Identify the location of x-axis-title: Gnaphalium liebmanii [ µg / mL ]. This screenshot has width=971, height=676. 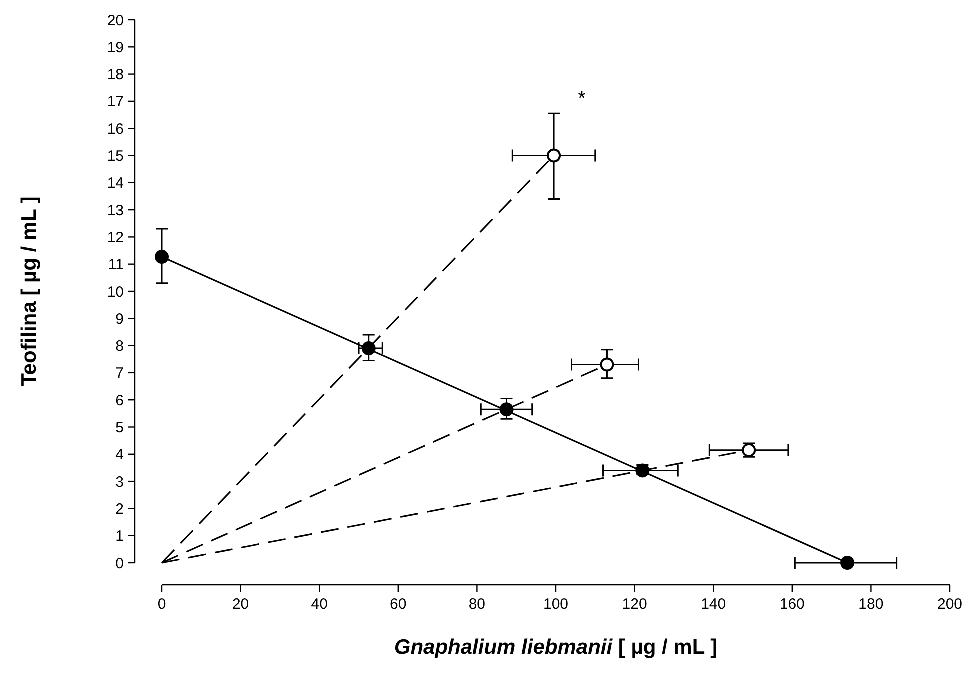
(556, 647).